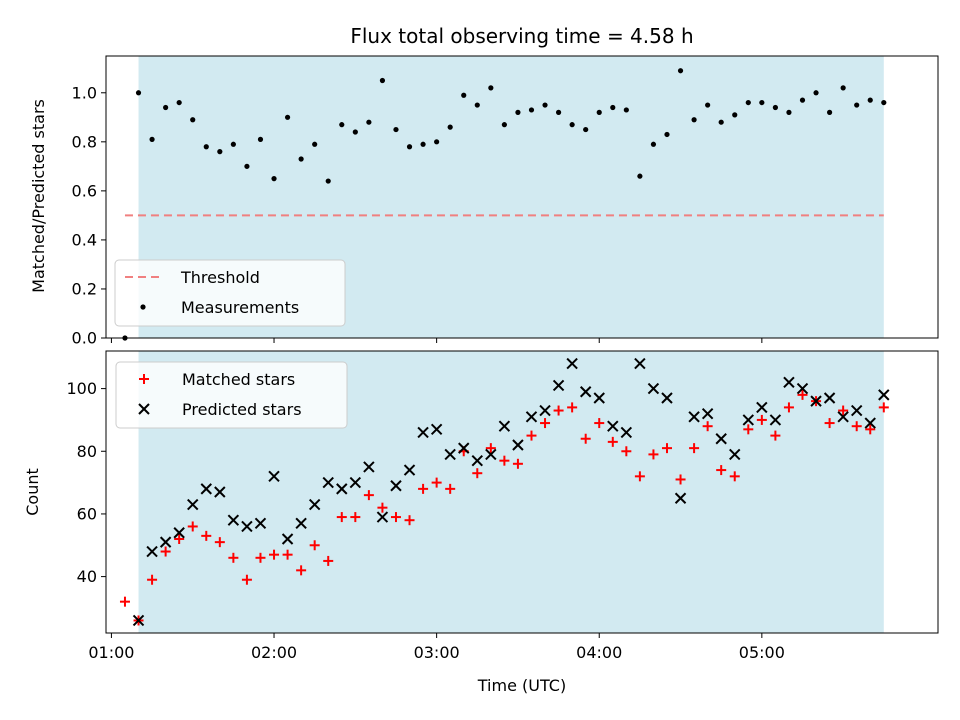 Image resolution: width=960 pixels, height=720 pixels. I want to click on legend: Matched stars Predicted stars, so click(231, 395).